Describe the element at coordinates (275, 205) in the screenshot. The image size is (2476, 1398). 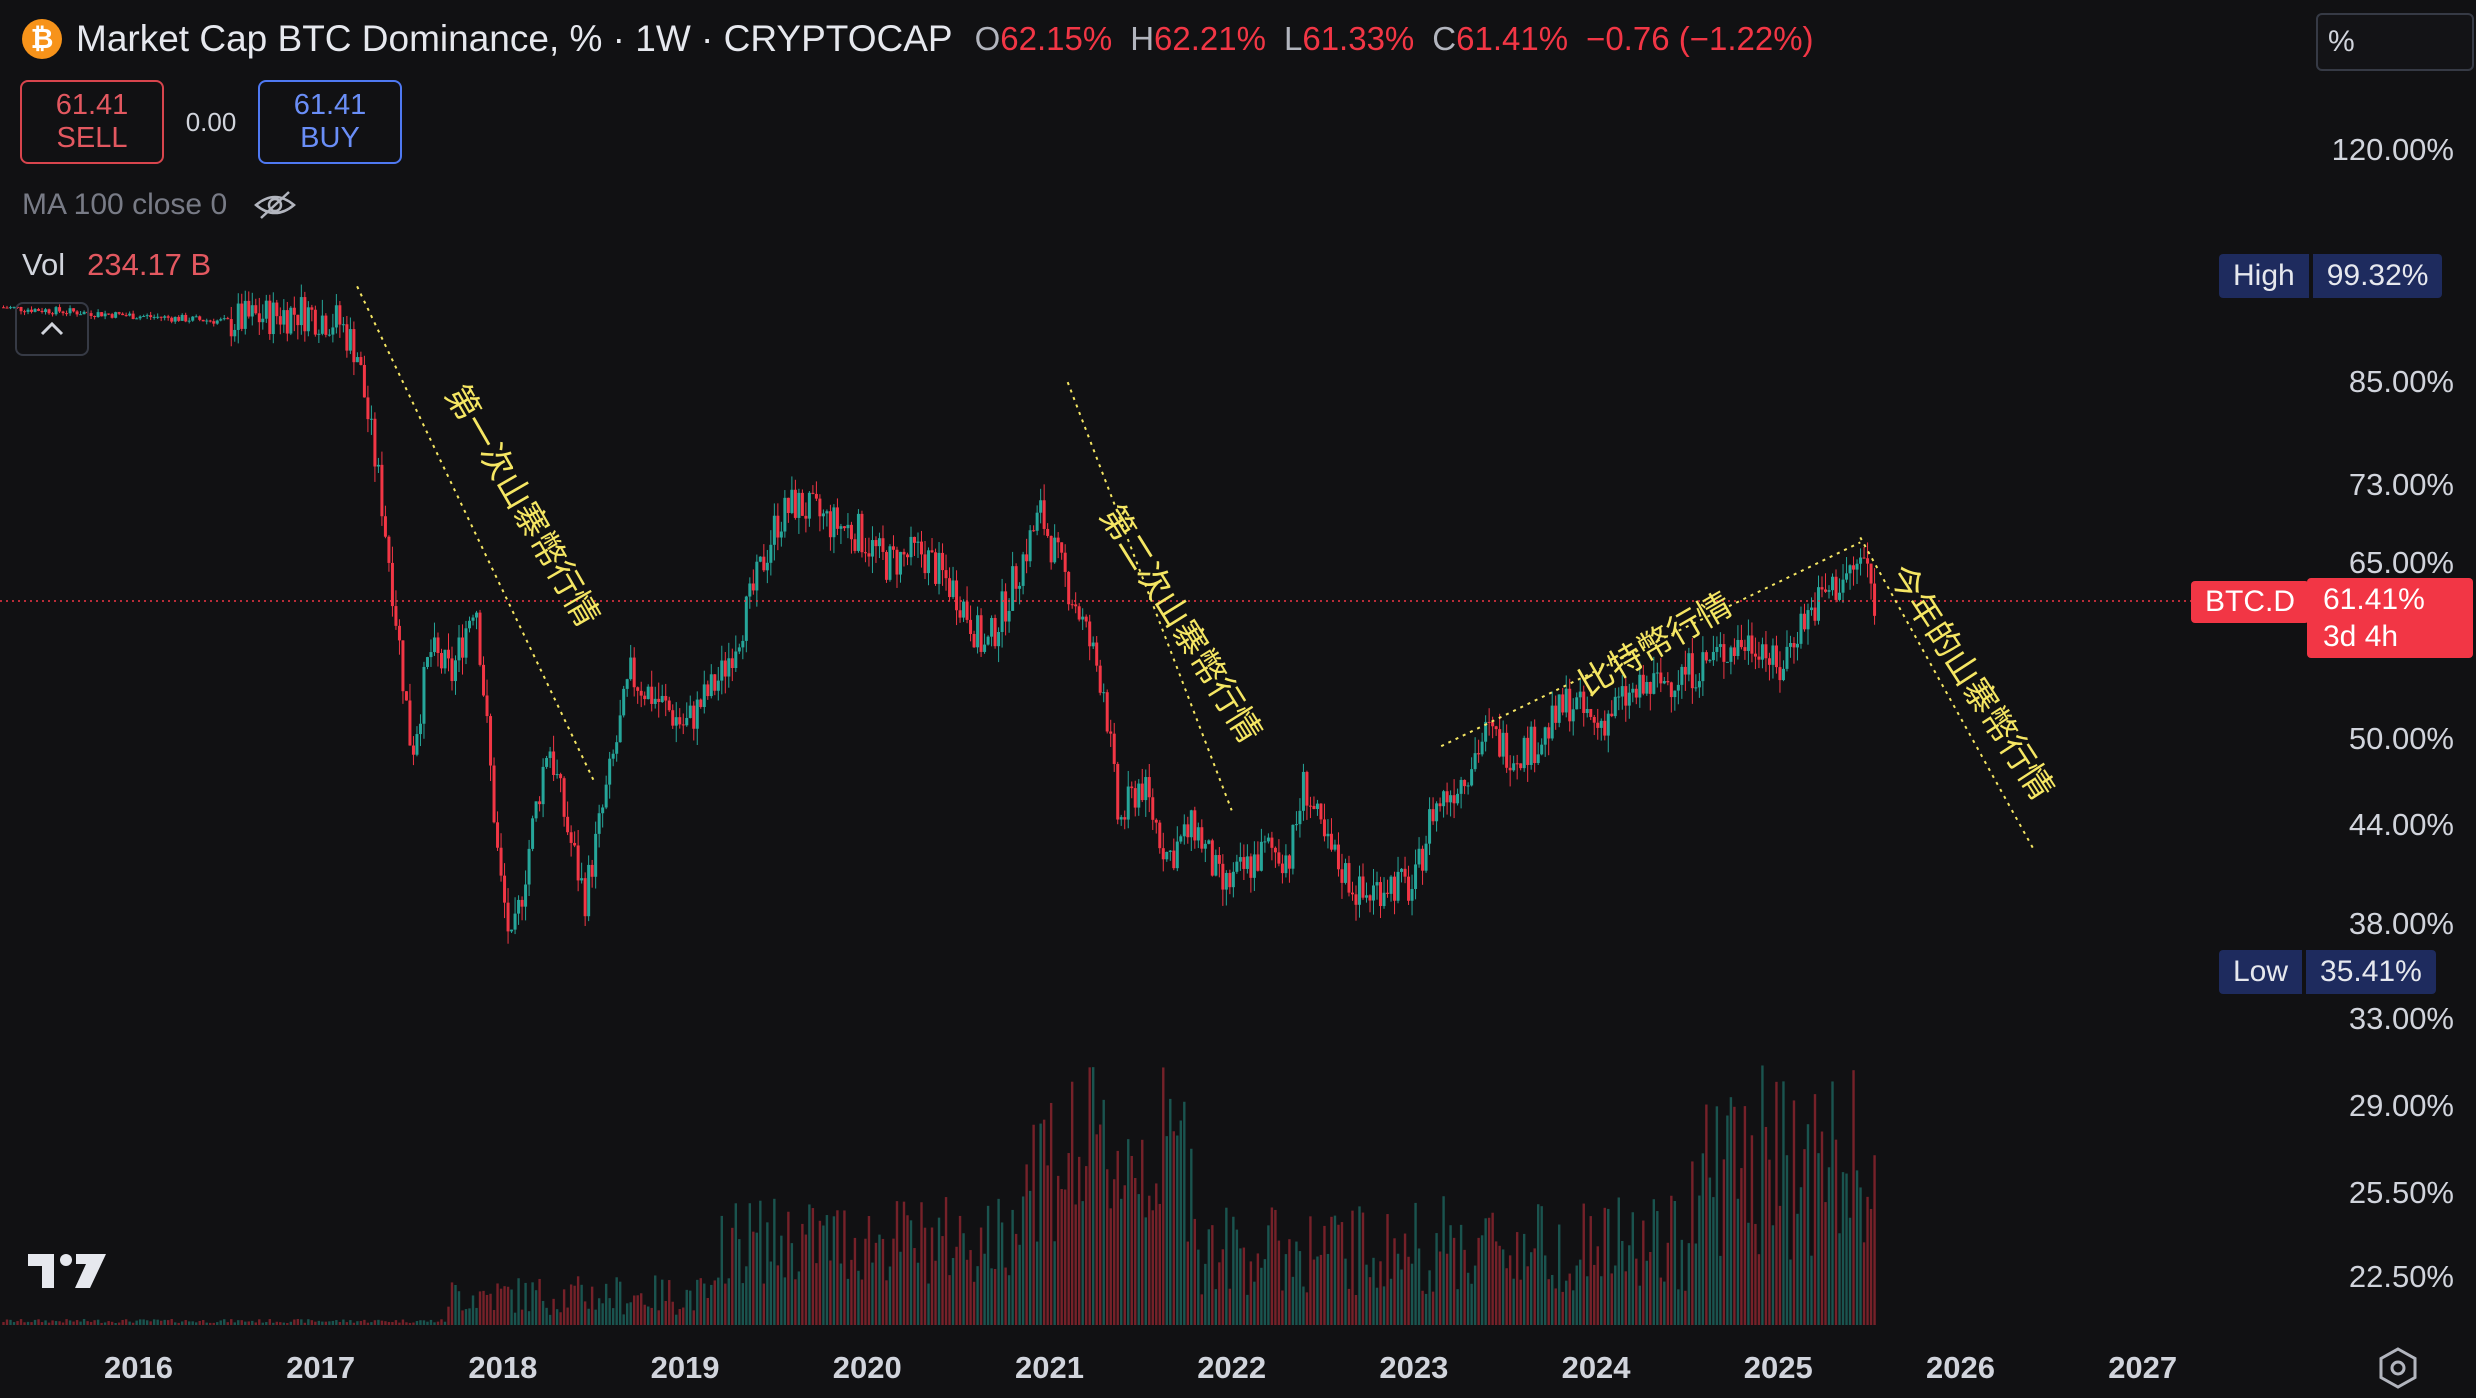
I see `eye-hidden-icon` at that location.